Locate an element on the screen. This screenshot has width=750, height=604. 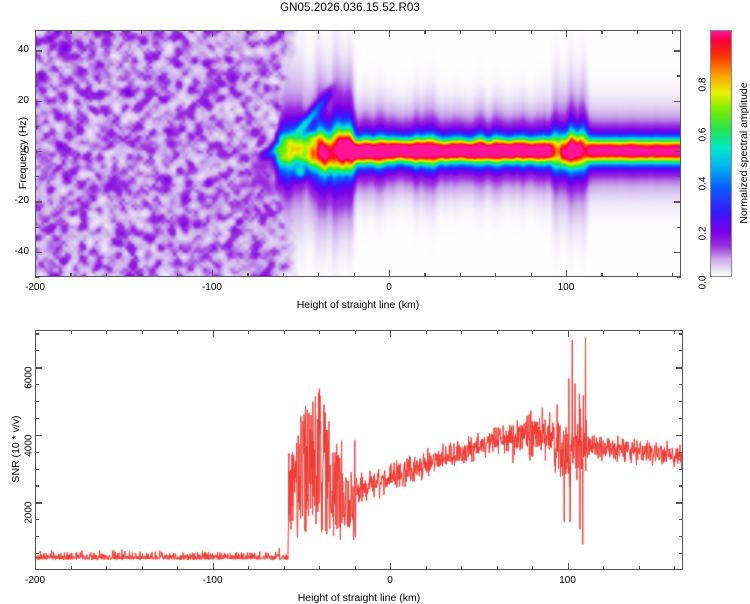
axis-tick-label: 2000 is located at coordinates (29, 513).